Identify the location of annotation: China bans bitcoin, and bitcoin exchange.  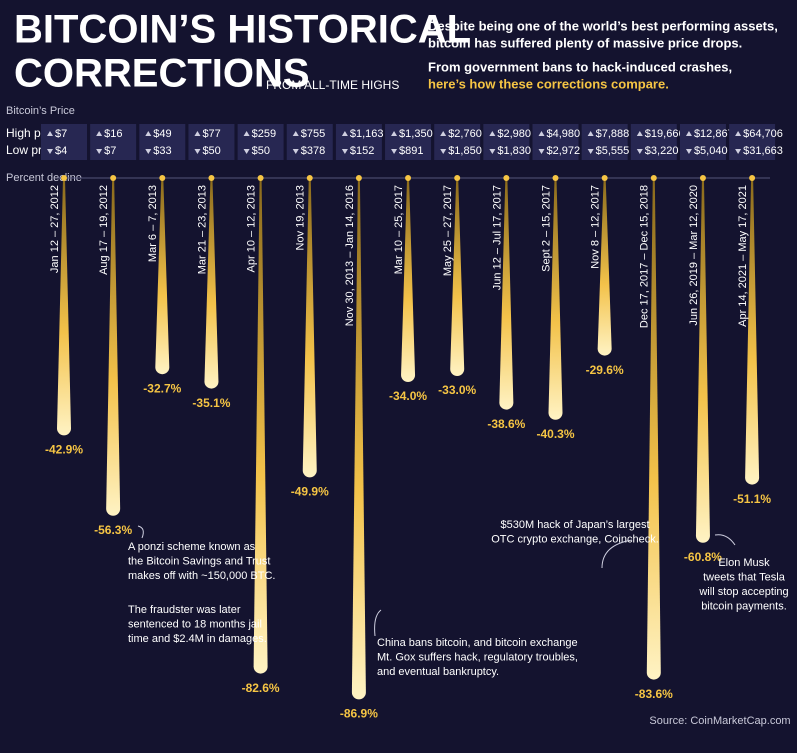
(477, 643).